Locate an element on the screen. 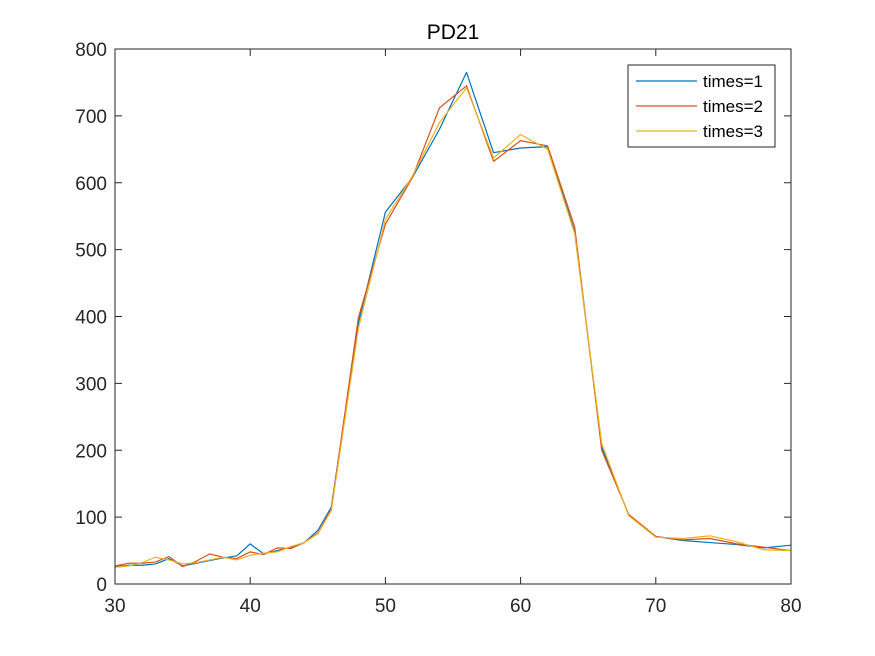 Image resolution: width=875 pixels, height=656 pixels. legend: times=1 times=2 times=3 is located at coordinates (701, 106).